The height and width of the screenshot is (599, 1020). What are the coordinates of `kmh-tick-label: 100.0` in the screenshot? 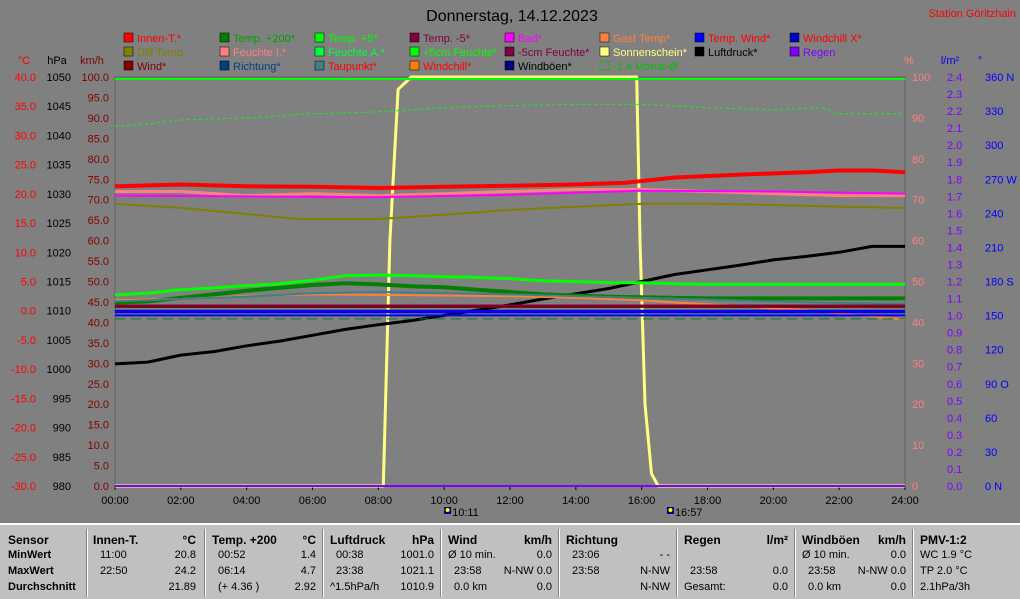 It's located at (95, 78).